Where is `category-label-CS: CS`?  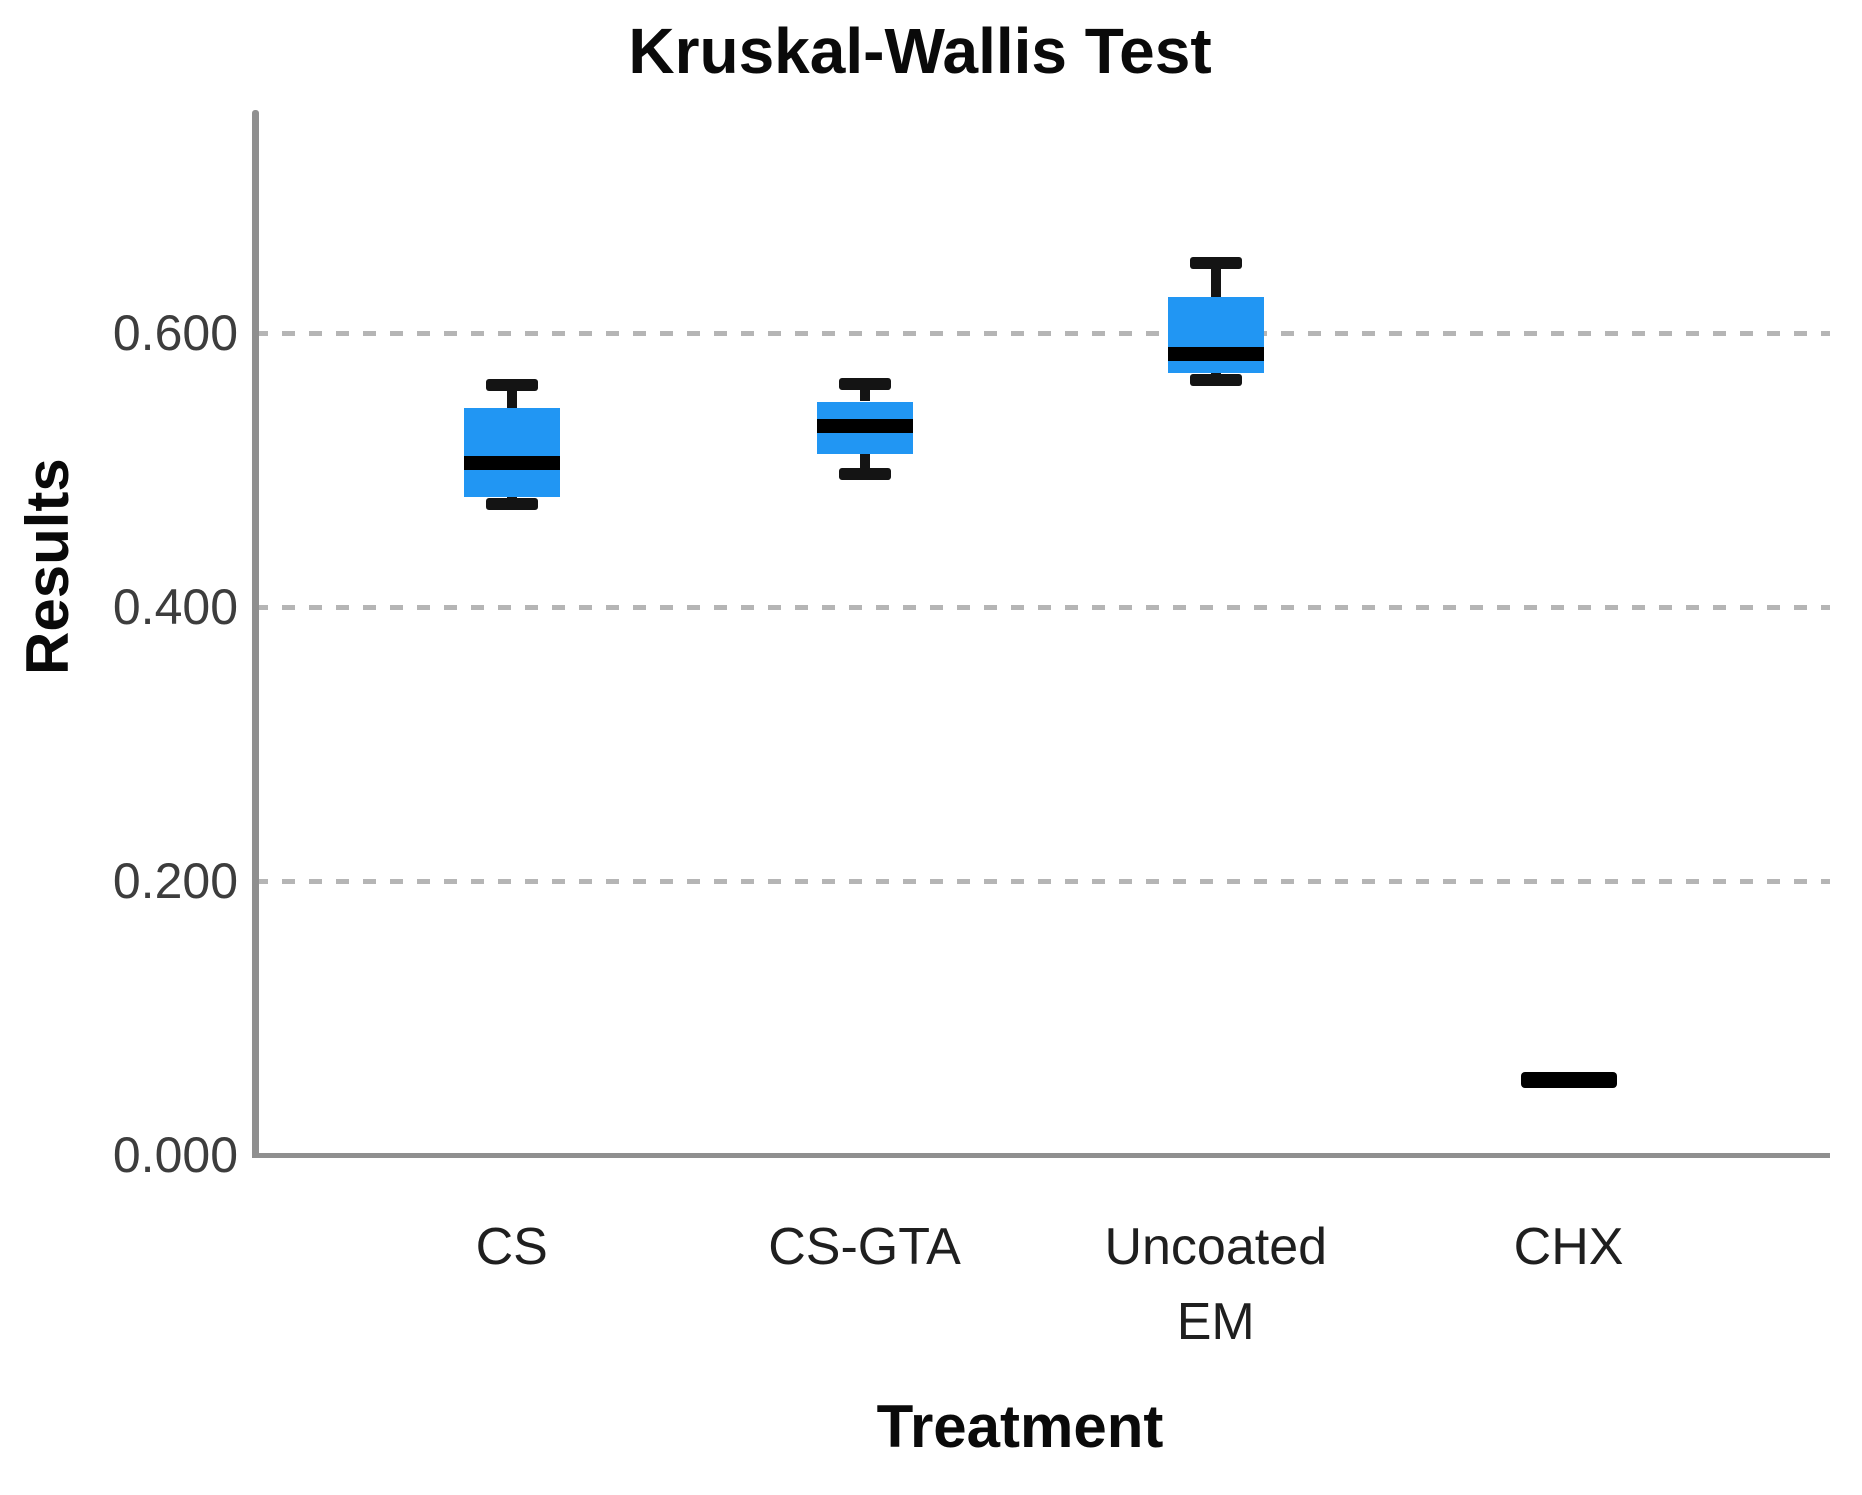 category-label-CS: CS is located at coordinates (511, 1247).